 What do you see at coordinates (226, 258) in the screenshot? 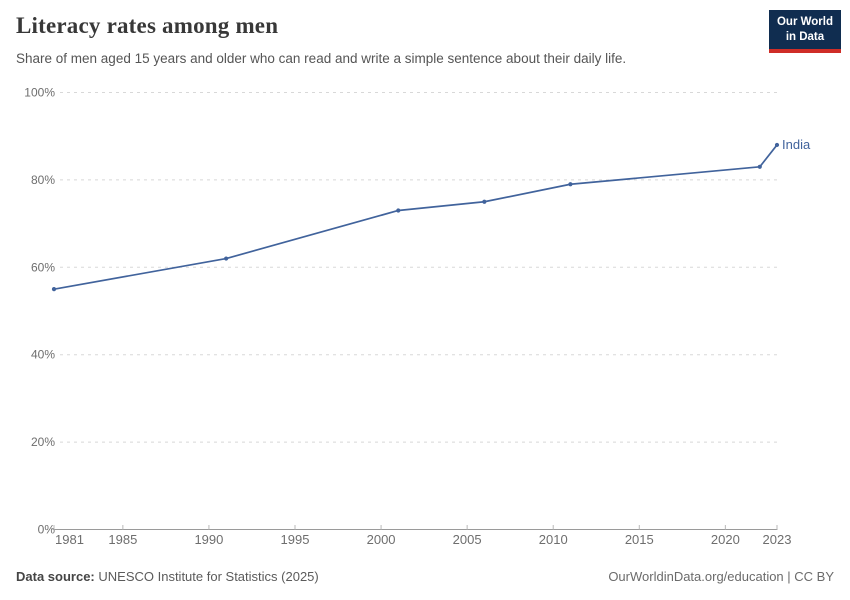
I see `data-point-india-1991` at bounding box center [226, 258].